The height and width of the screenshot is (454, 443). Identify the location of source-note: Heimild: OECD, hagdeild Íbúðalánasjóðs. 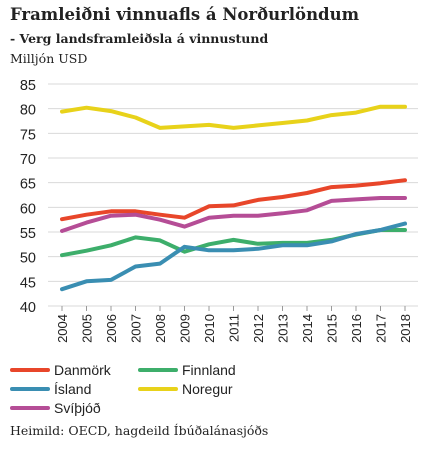
(139, 430).